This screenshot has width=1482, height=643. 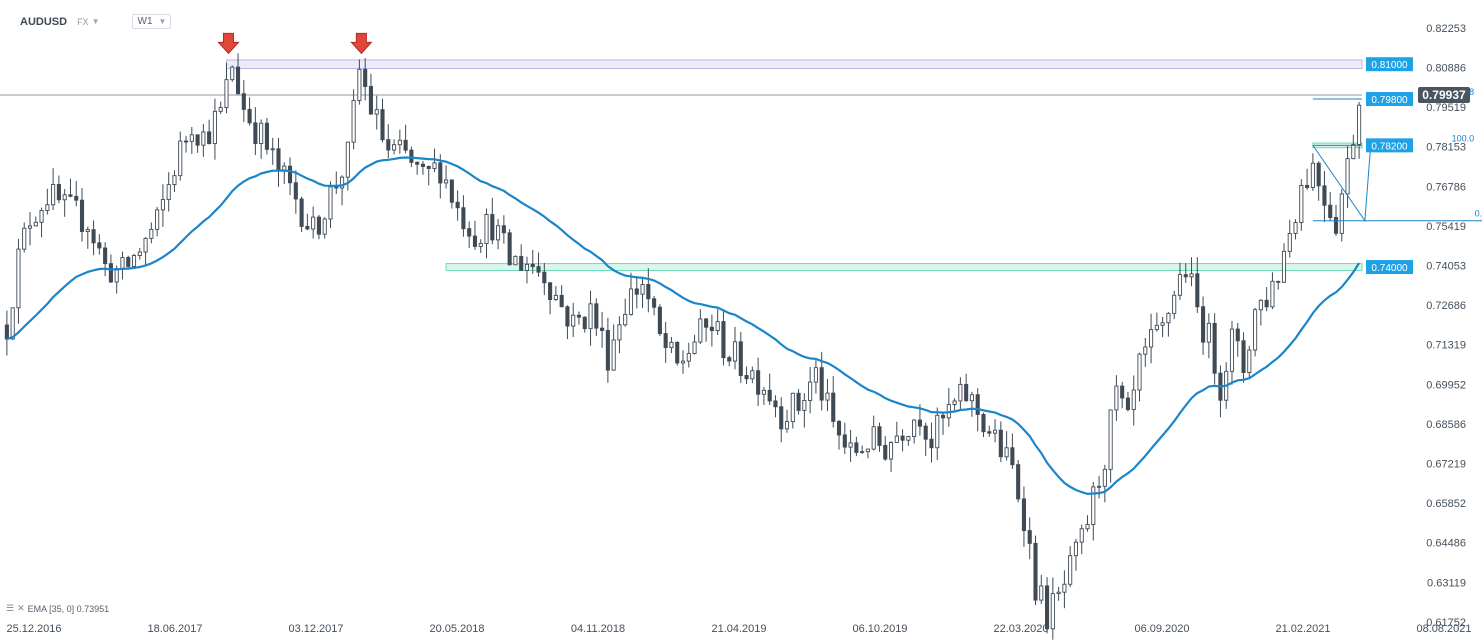 I want to click on y-tick-label: 0.69952, so click(x=1446, y=385).